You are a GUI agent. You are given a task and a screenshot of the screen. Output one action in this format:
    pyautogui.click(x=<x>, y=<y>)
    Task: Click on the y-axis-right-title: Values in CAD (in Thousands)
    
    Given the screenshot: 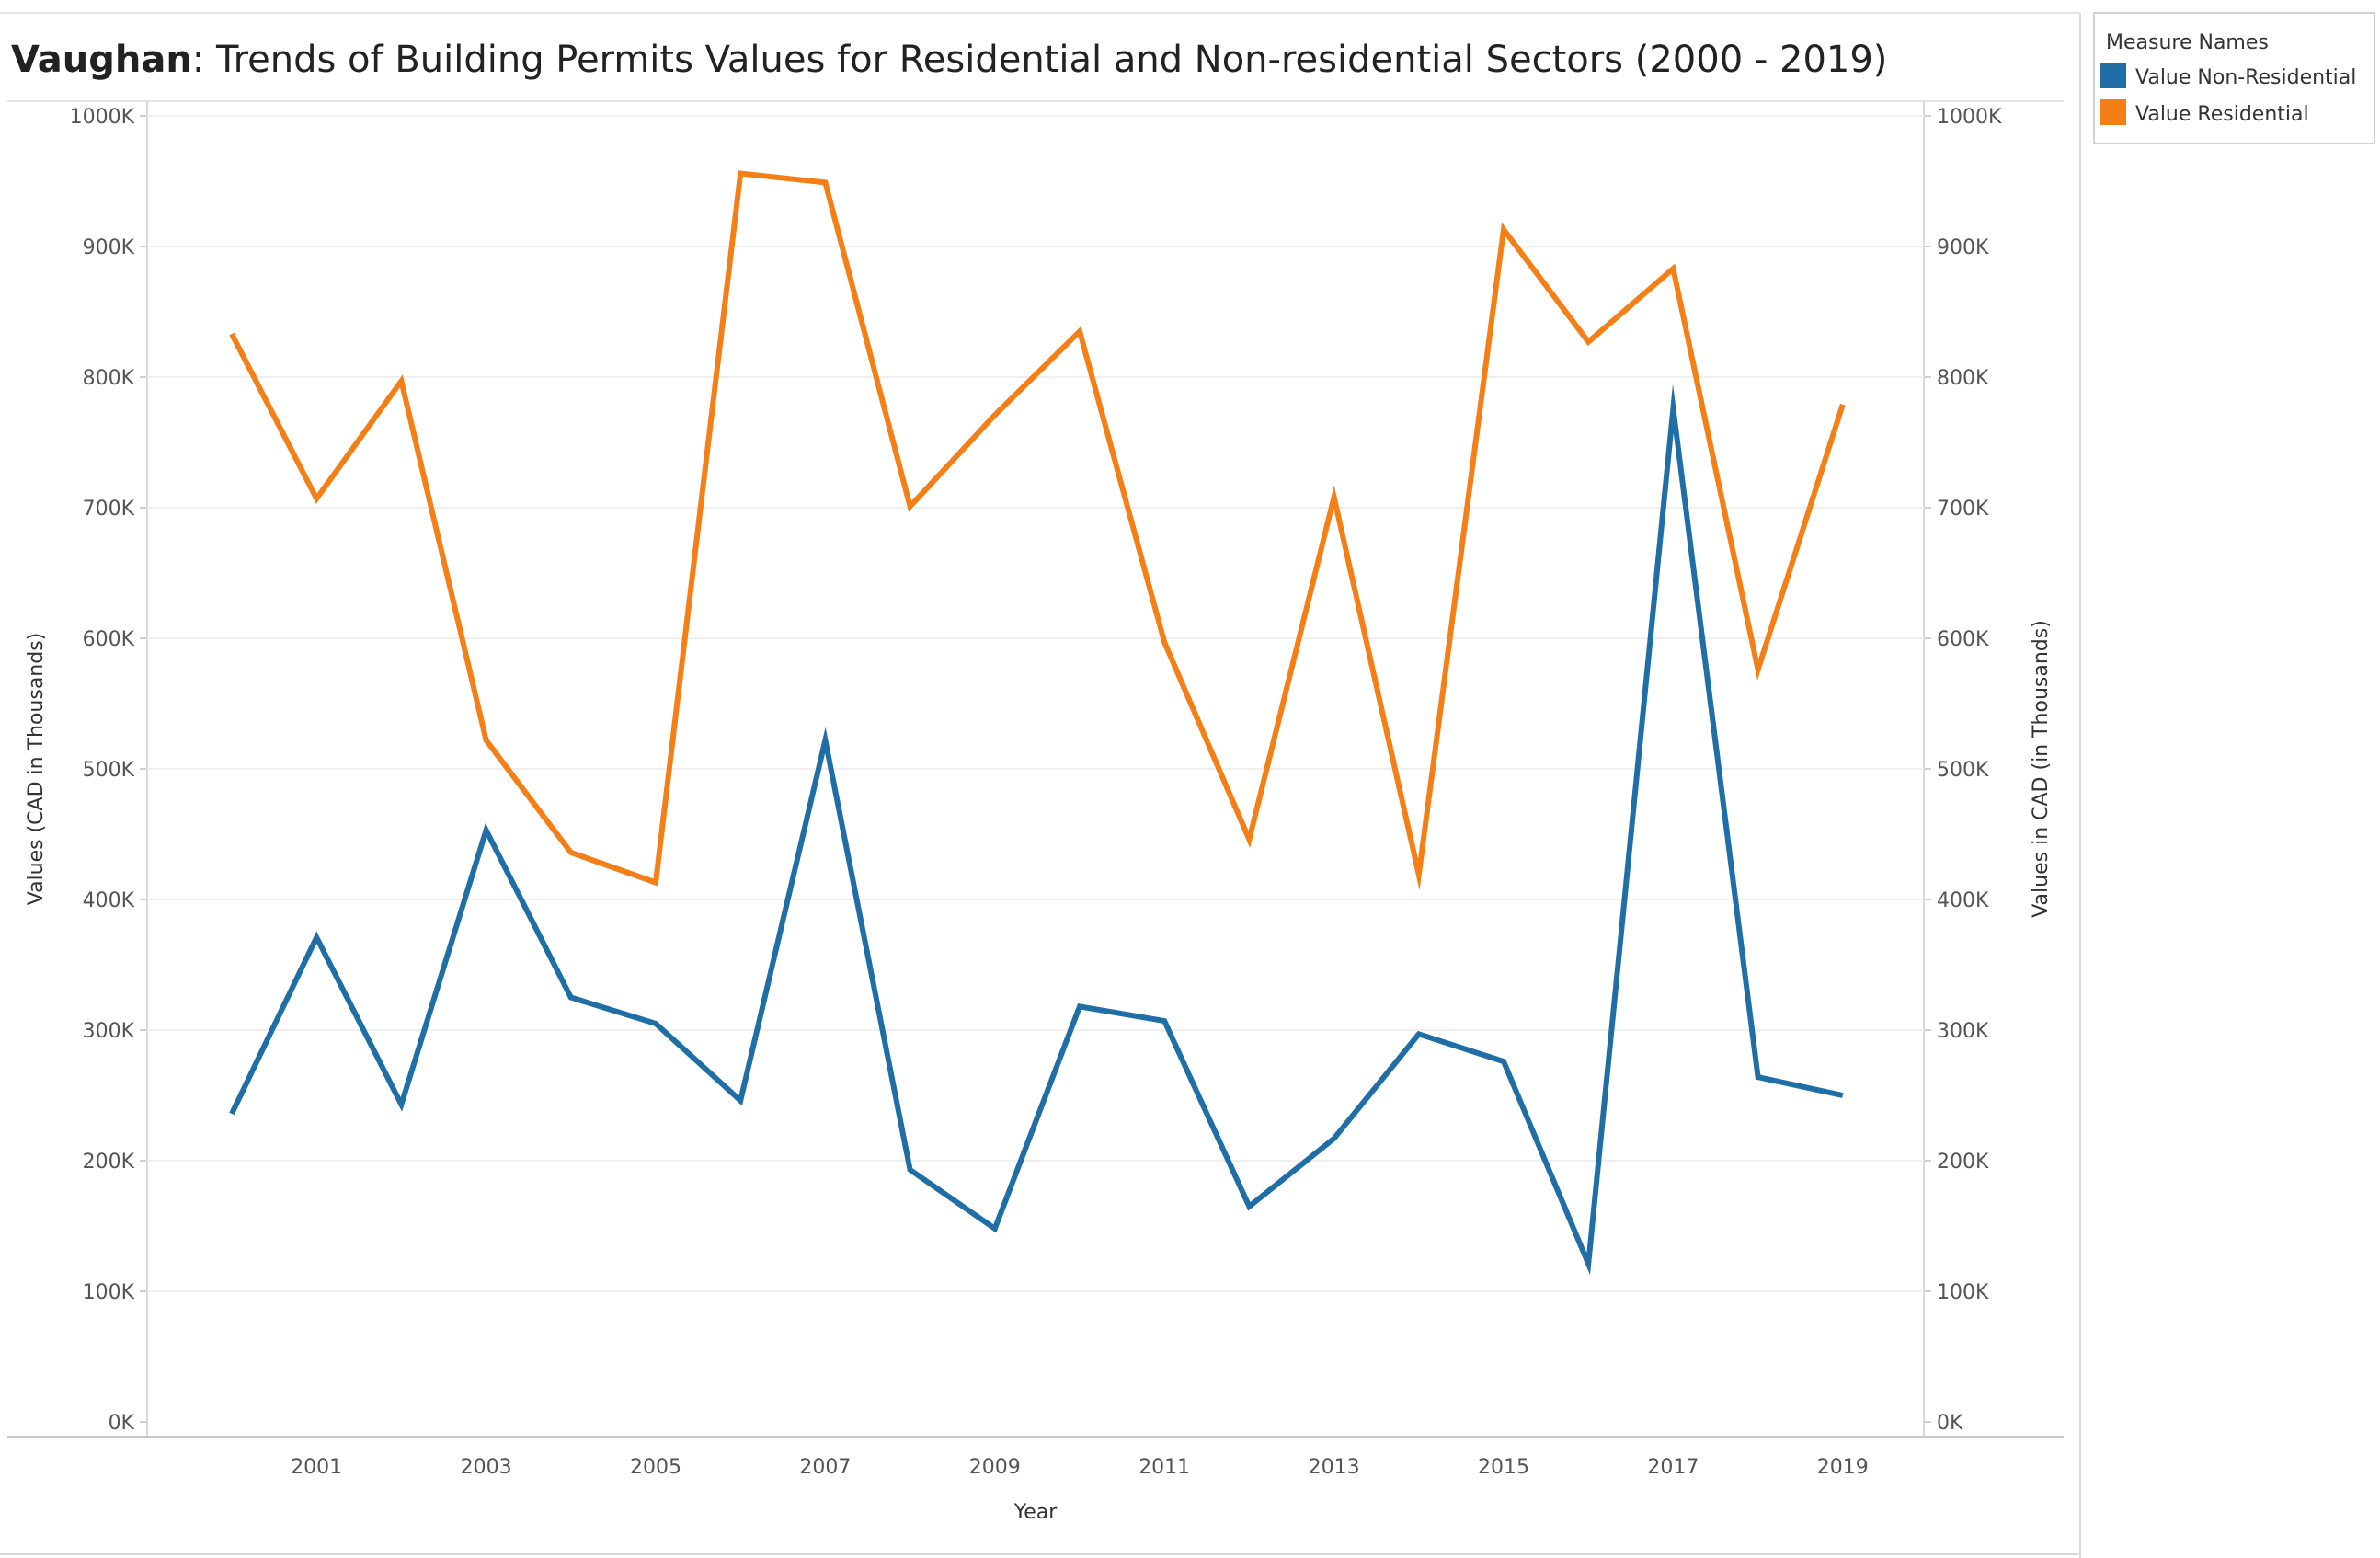 What is the action you would take?
    pyautogui.click(x=2041, y=769)
    